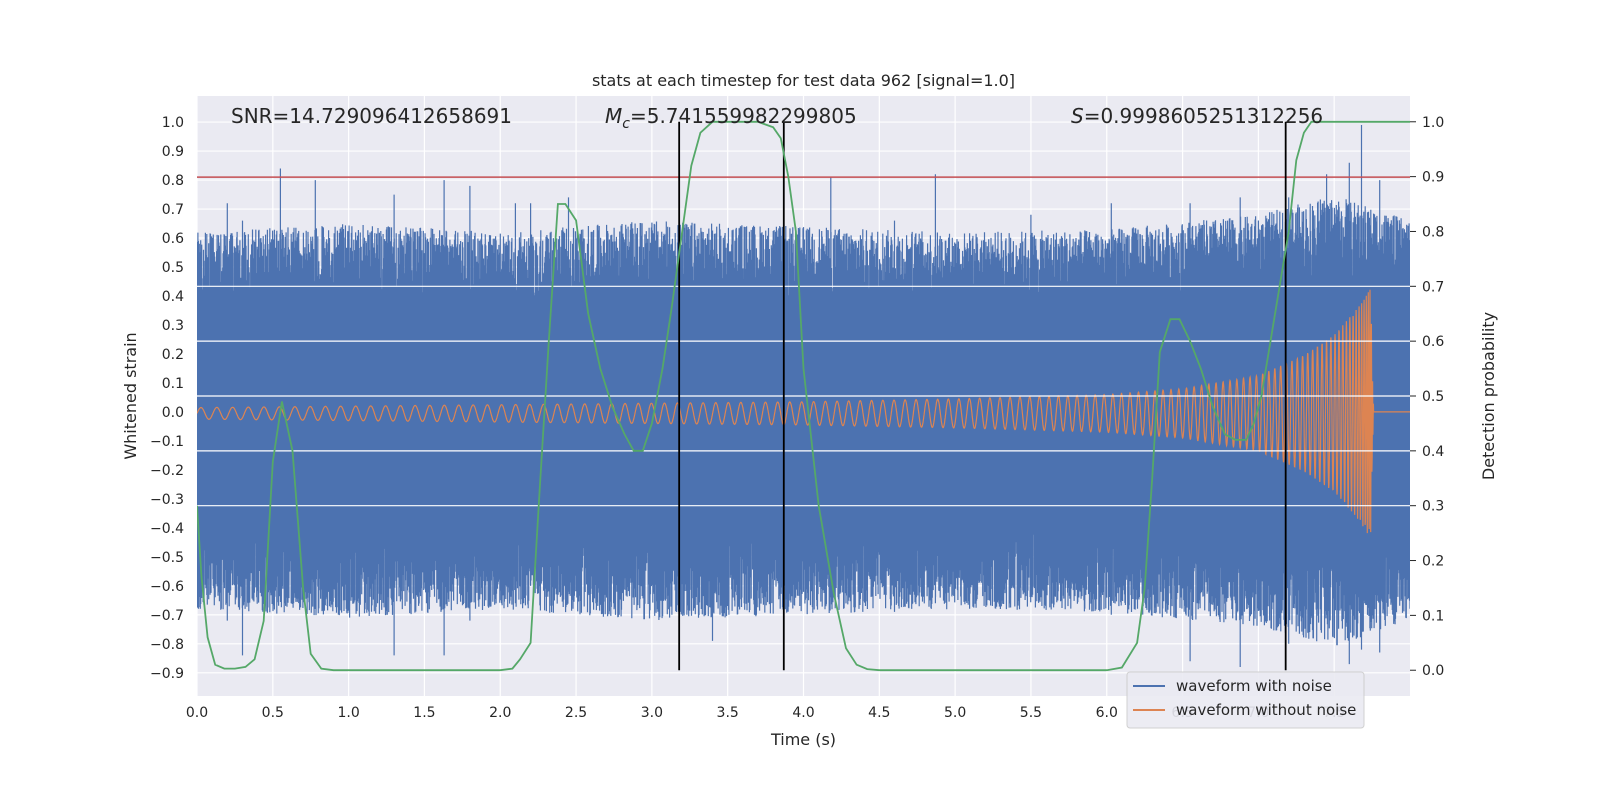  Describe the element at coordinates (500, 713) in the screenshot. I see `x-tick-label: 2.0` at that location.